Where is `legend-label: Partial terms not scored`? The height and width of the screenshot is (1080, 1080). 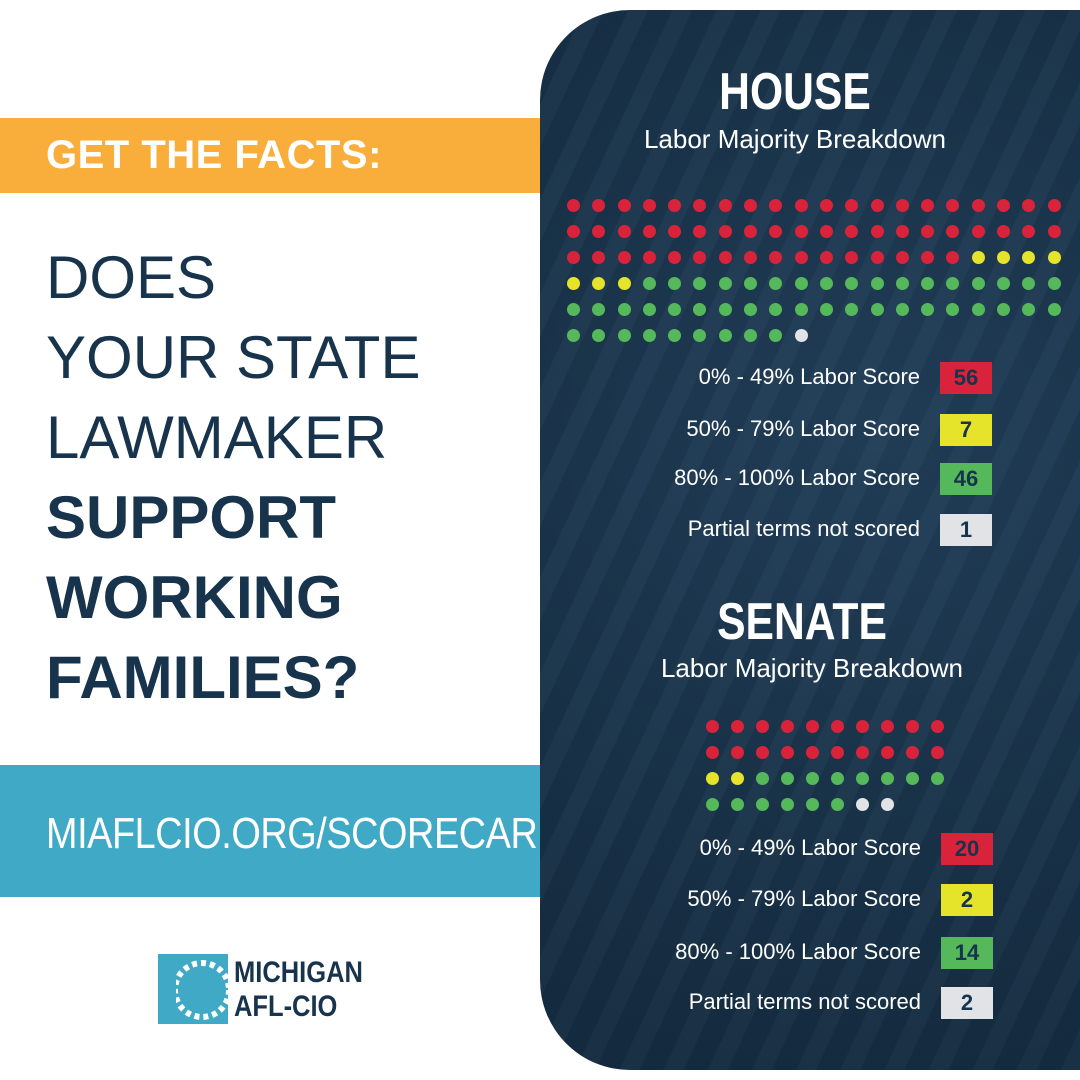
legend-label: Partial terms not scored is located at coordinates (804, 1001).